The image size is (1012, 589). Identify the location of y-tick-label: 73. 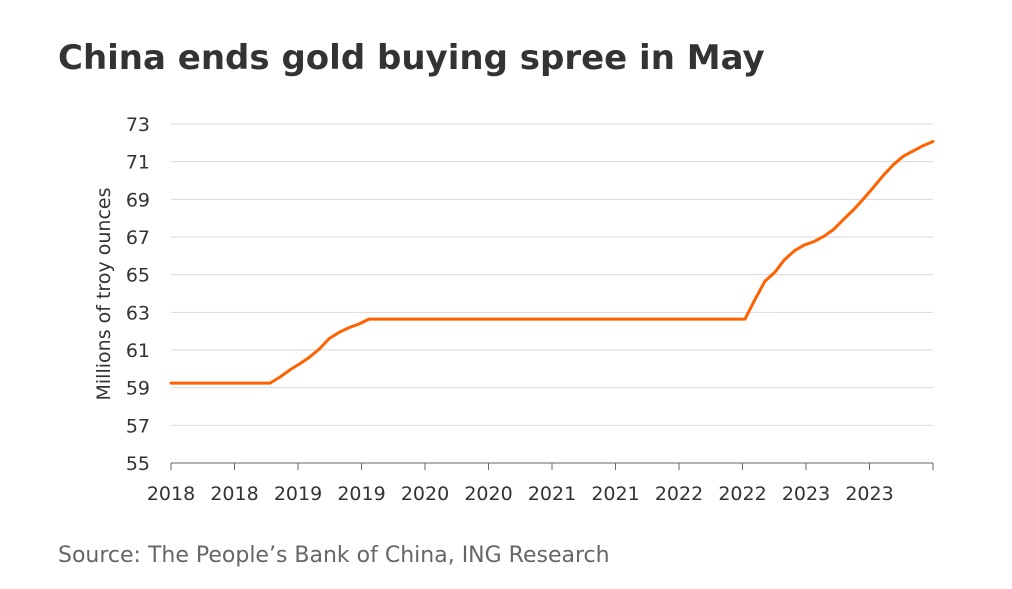
(138, 125).